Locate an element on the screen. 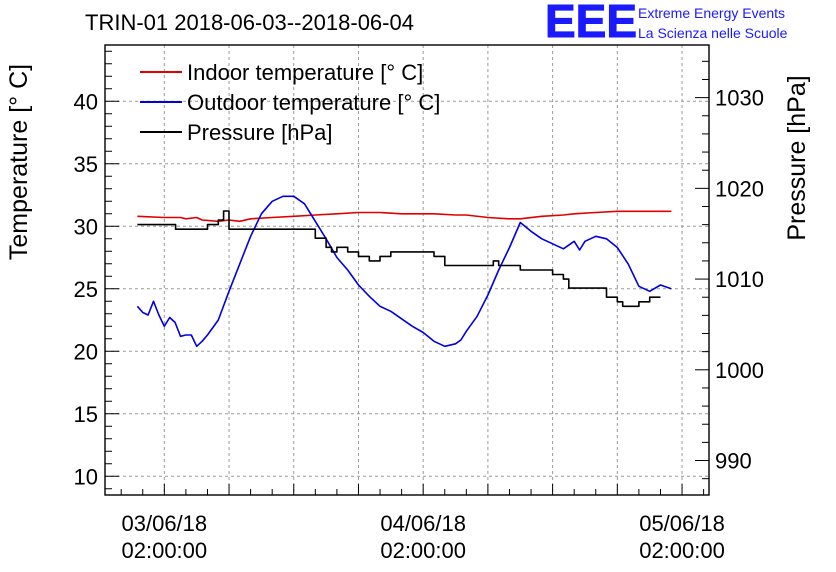  legend-label-outdoor: Outdoor temperature [° C] is located at coordinates (313, 102).